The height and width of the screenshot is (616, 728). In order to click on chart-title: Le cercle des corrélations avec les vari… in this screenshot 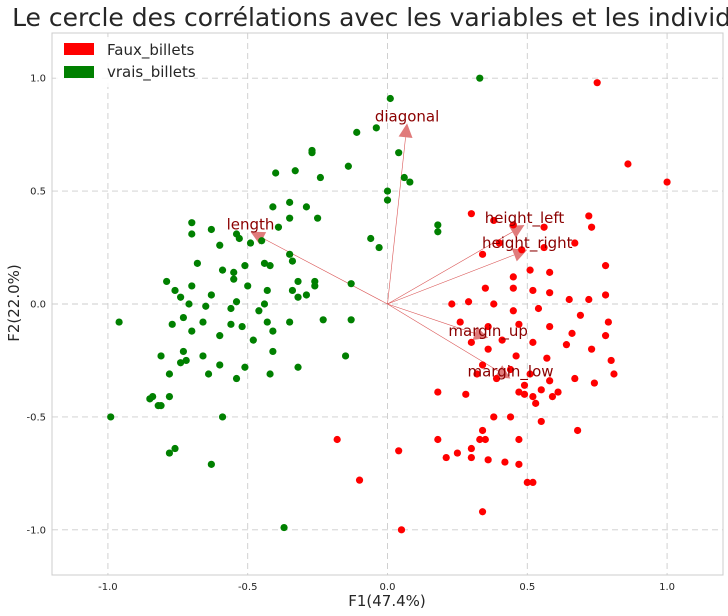, I will do `click(370, 17)`.